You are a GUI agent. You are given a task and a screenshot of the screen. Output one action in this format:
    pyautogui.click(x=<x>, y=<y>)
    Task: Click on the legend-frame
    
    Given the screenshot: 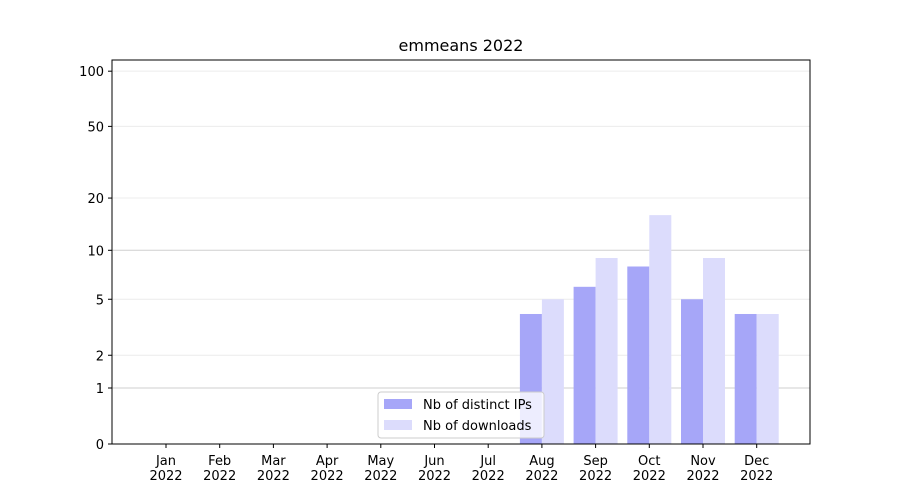 What is the action you would take?
    pyautogui.click(x=461, y=415)
    